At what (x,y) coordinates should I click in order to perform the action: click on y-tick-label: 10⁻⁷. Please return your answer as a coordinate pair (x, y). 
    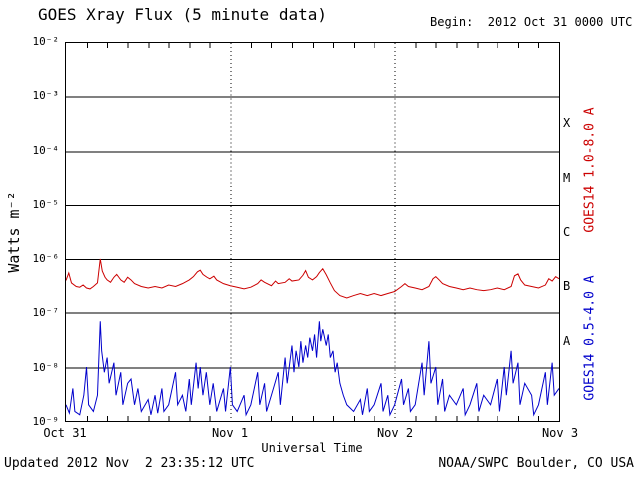
    Looking at the image, I should click on (46, 313).